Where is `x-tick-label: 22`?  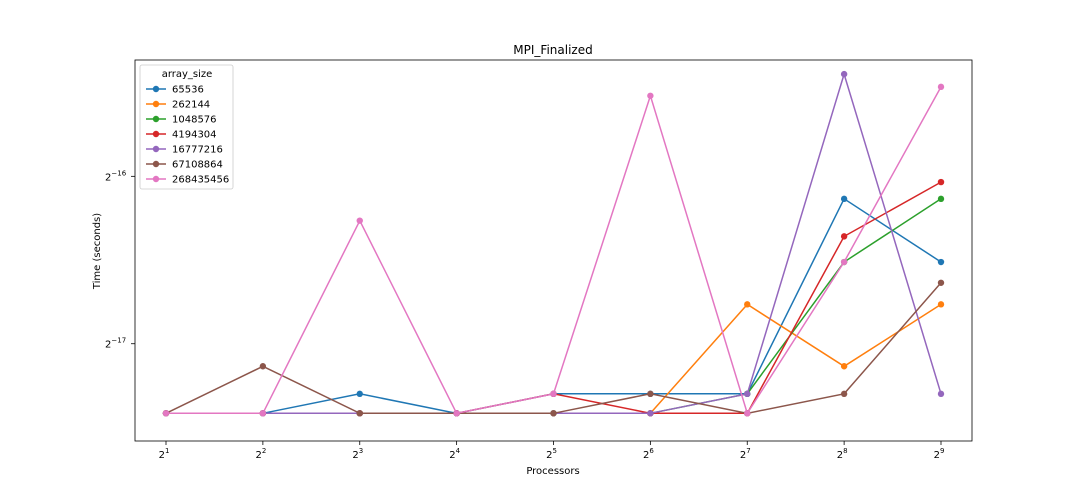
x-tick-label: 22 is located at coordinates (260, 454).